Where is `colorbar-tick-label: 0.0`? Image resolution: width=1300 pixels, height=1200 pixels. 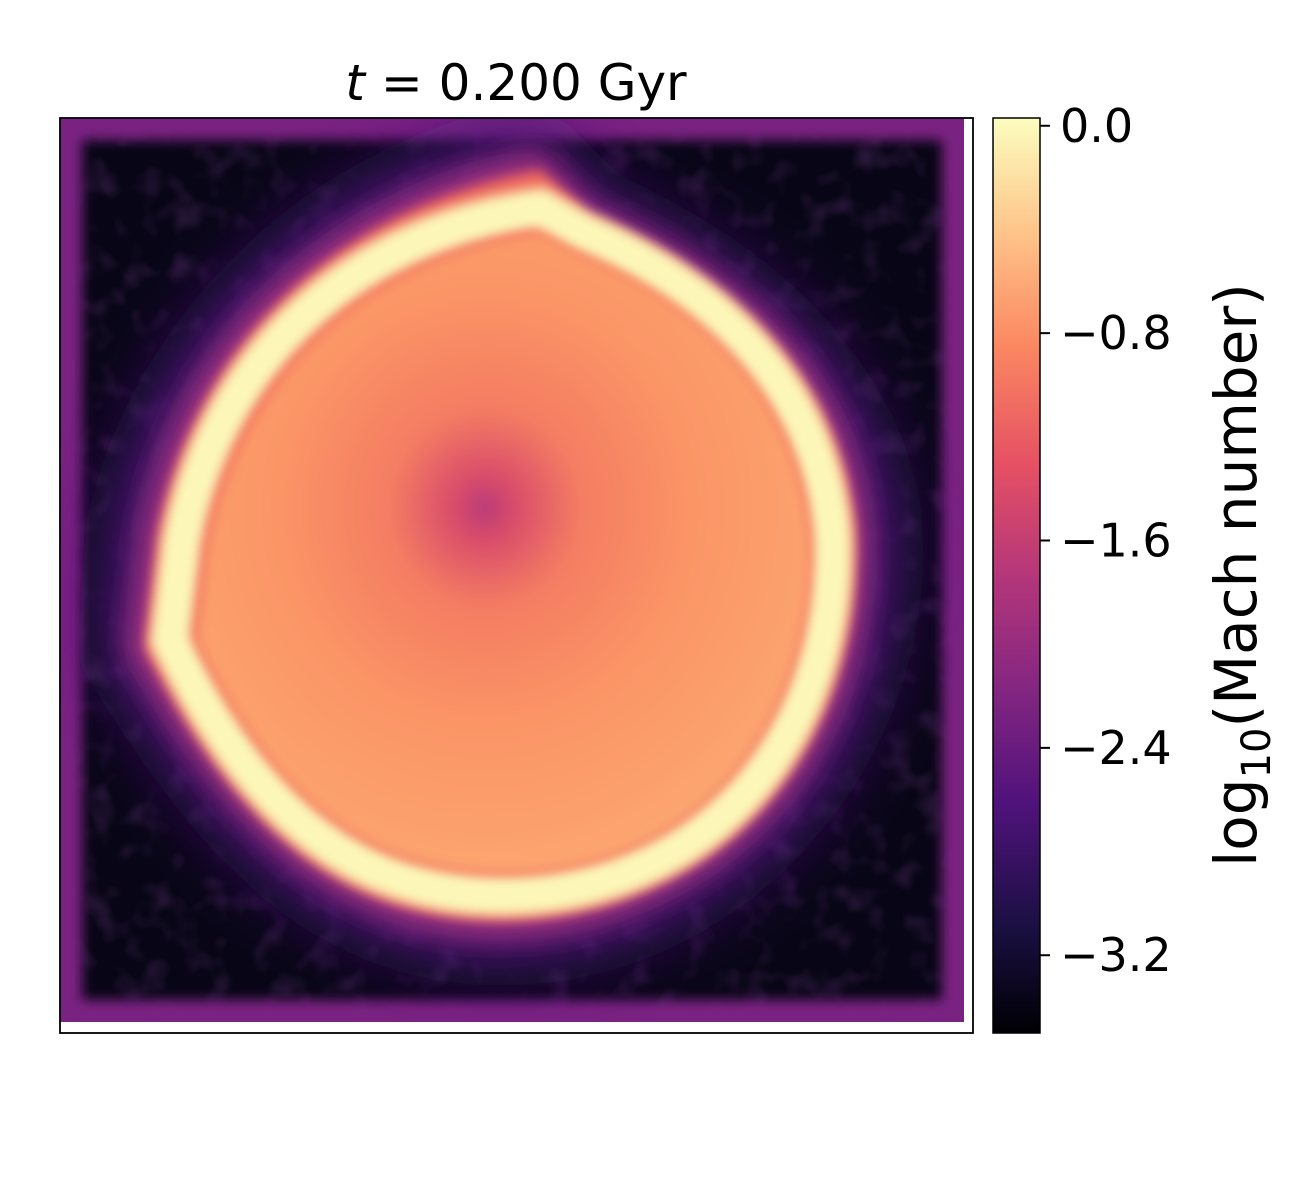 colorbar-tick-label: 0.0 is located at coordinates (1096, 126).